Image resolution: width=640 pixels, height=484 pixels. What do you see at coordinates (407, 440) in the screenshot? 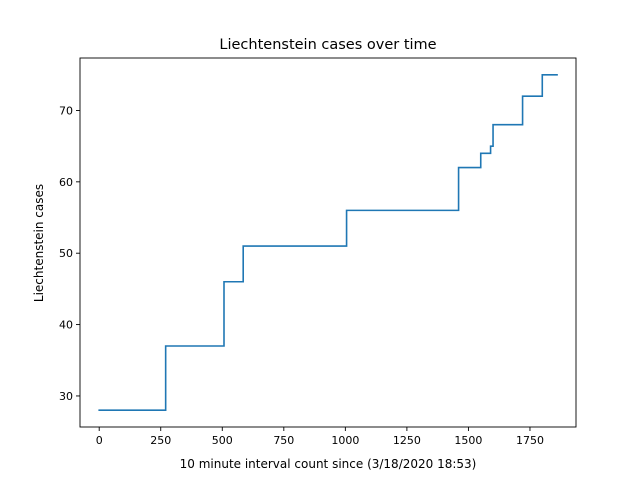
I see `x-tick-label: 1250` at bounding box center [407, 440].